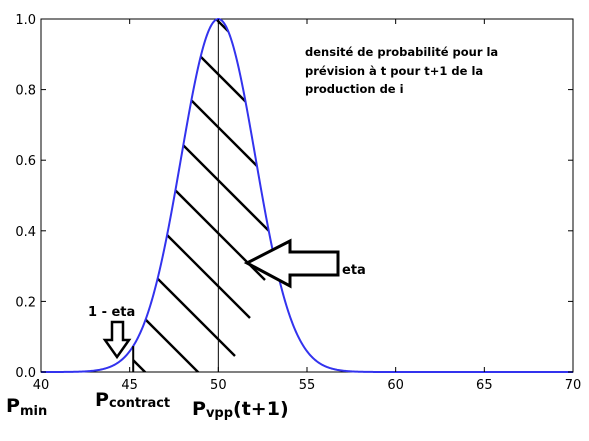  I want to click on x-tick-label: 45, so click(129, 385).